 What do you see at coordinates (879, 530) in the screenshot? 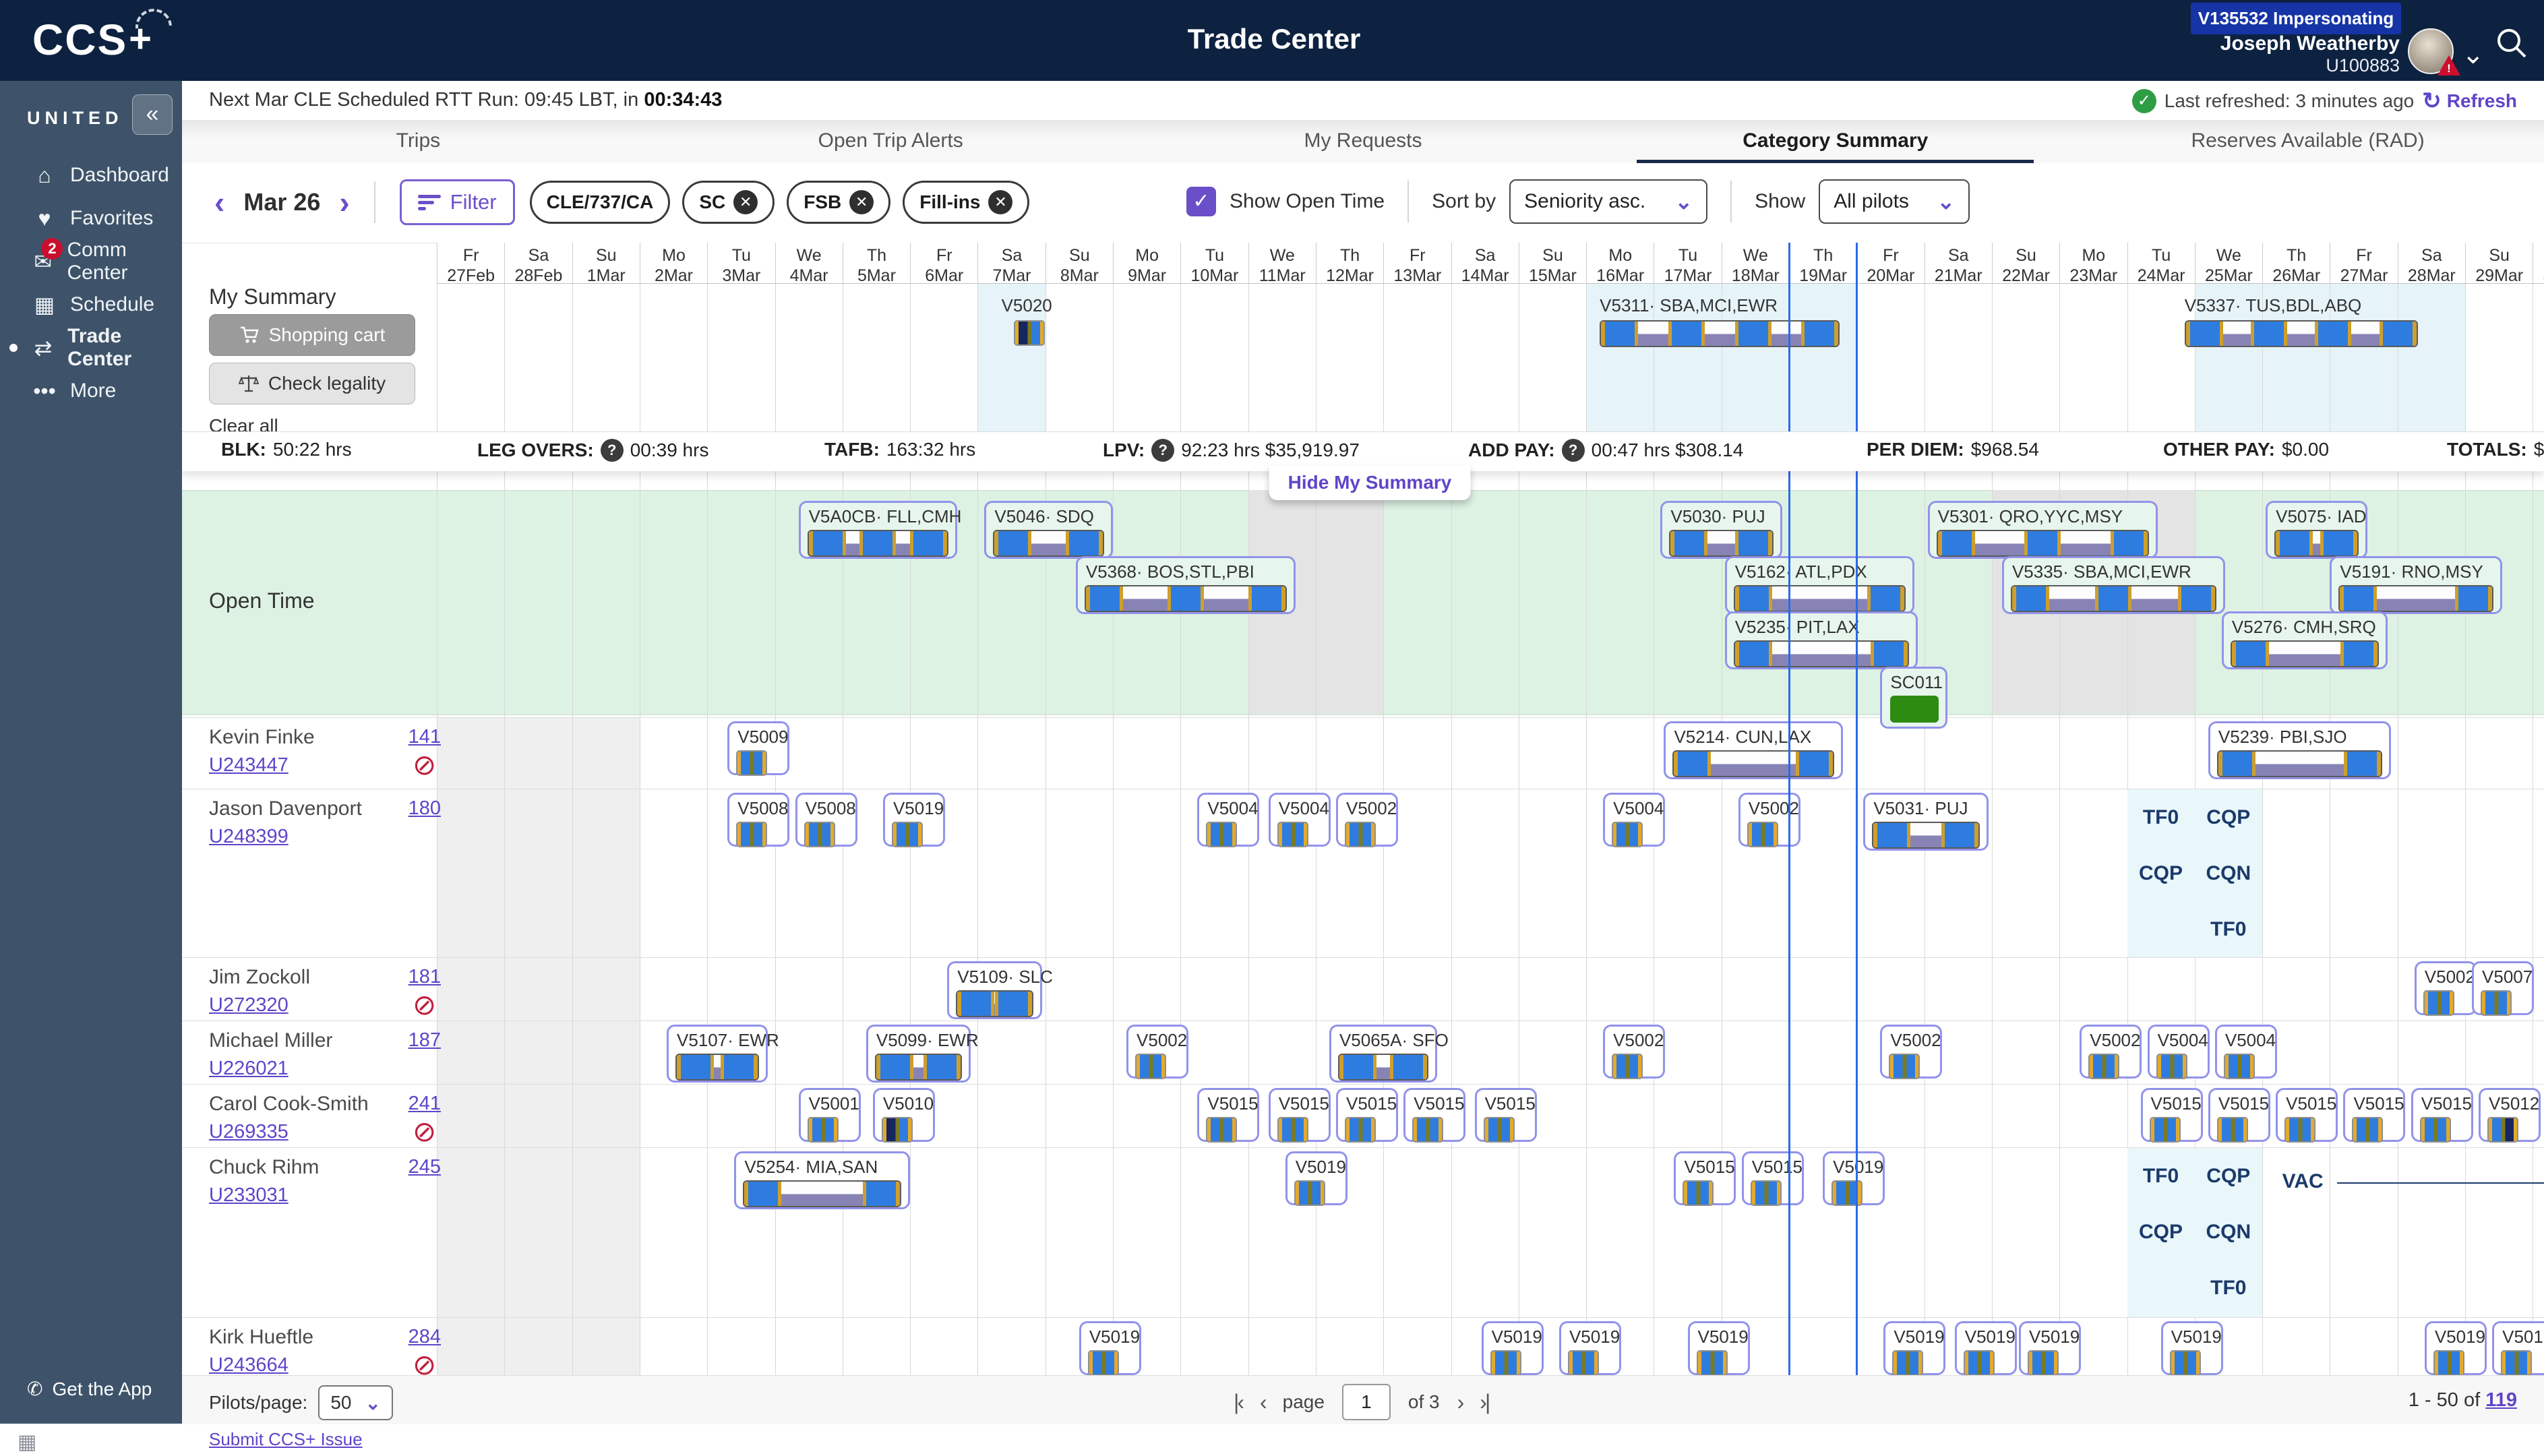
I see `trip-card: V5A0CB· FLL,CMH` at bounding box center [879, 530].